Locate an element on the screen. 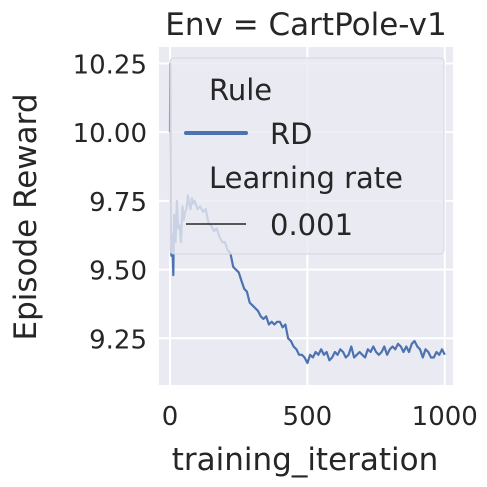 The height and width of the screenshot is (487, 487). chart-title: Env = CartPole-v1 is located at coordinates (305, 25).